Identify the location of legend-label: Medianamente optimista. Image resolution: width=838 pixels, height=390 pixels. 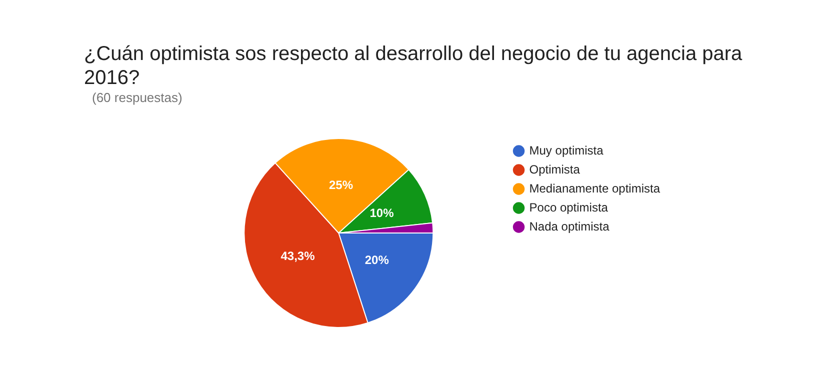
(594, 188).